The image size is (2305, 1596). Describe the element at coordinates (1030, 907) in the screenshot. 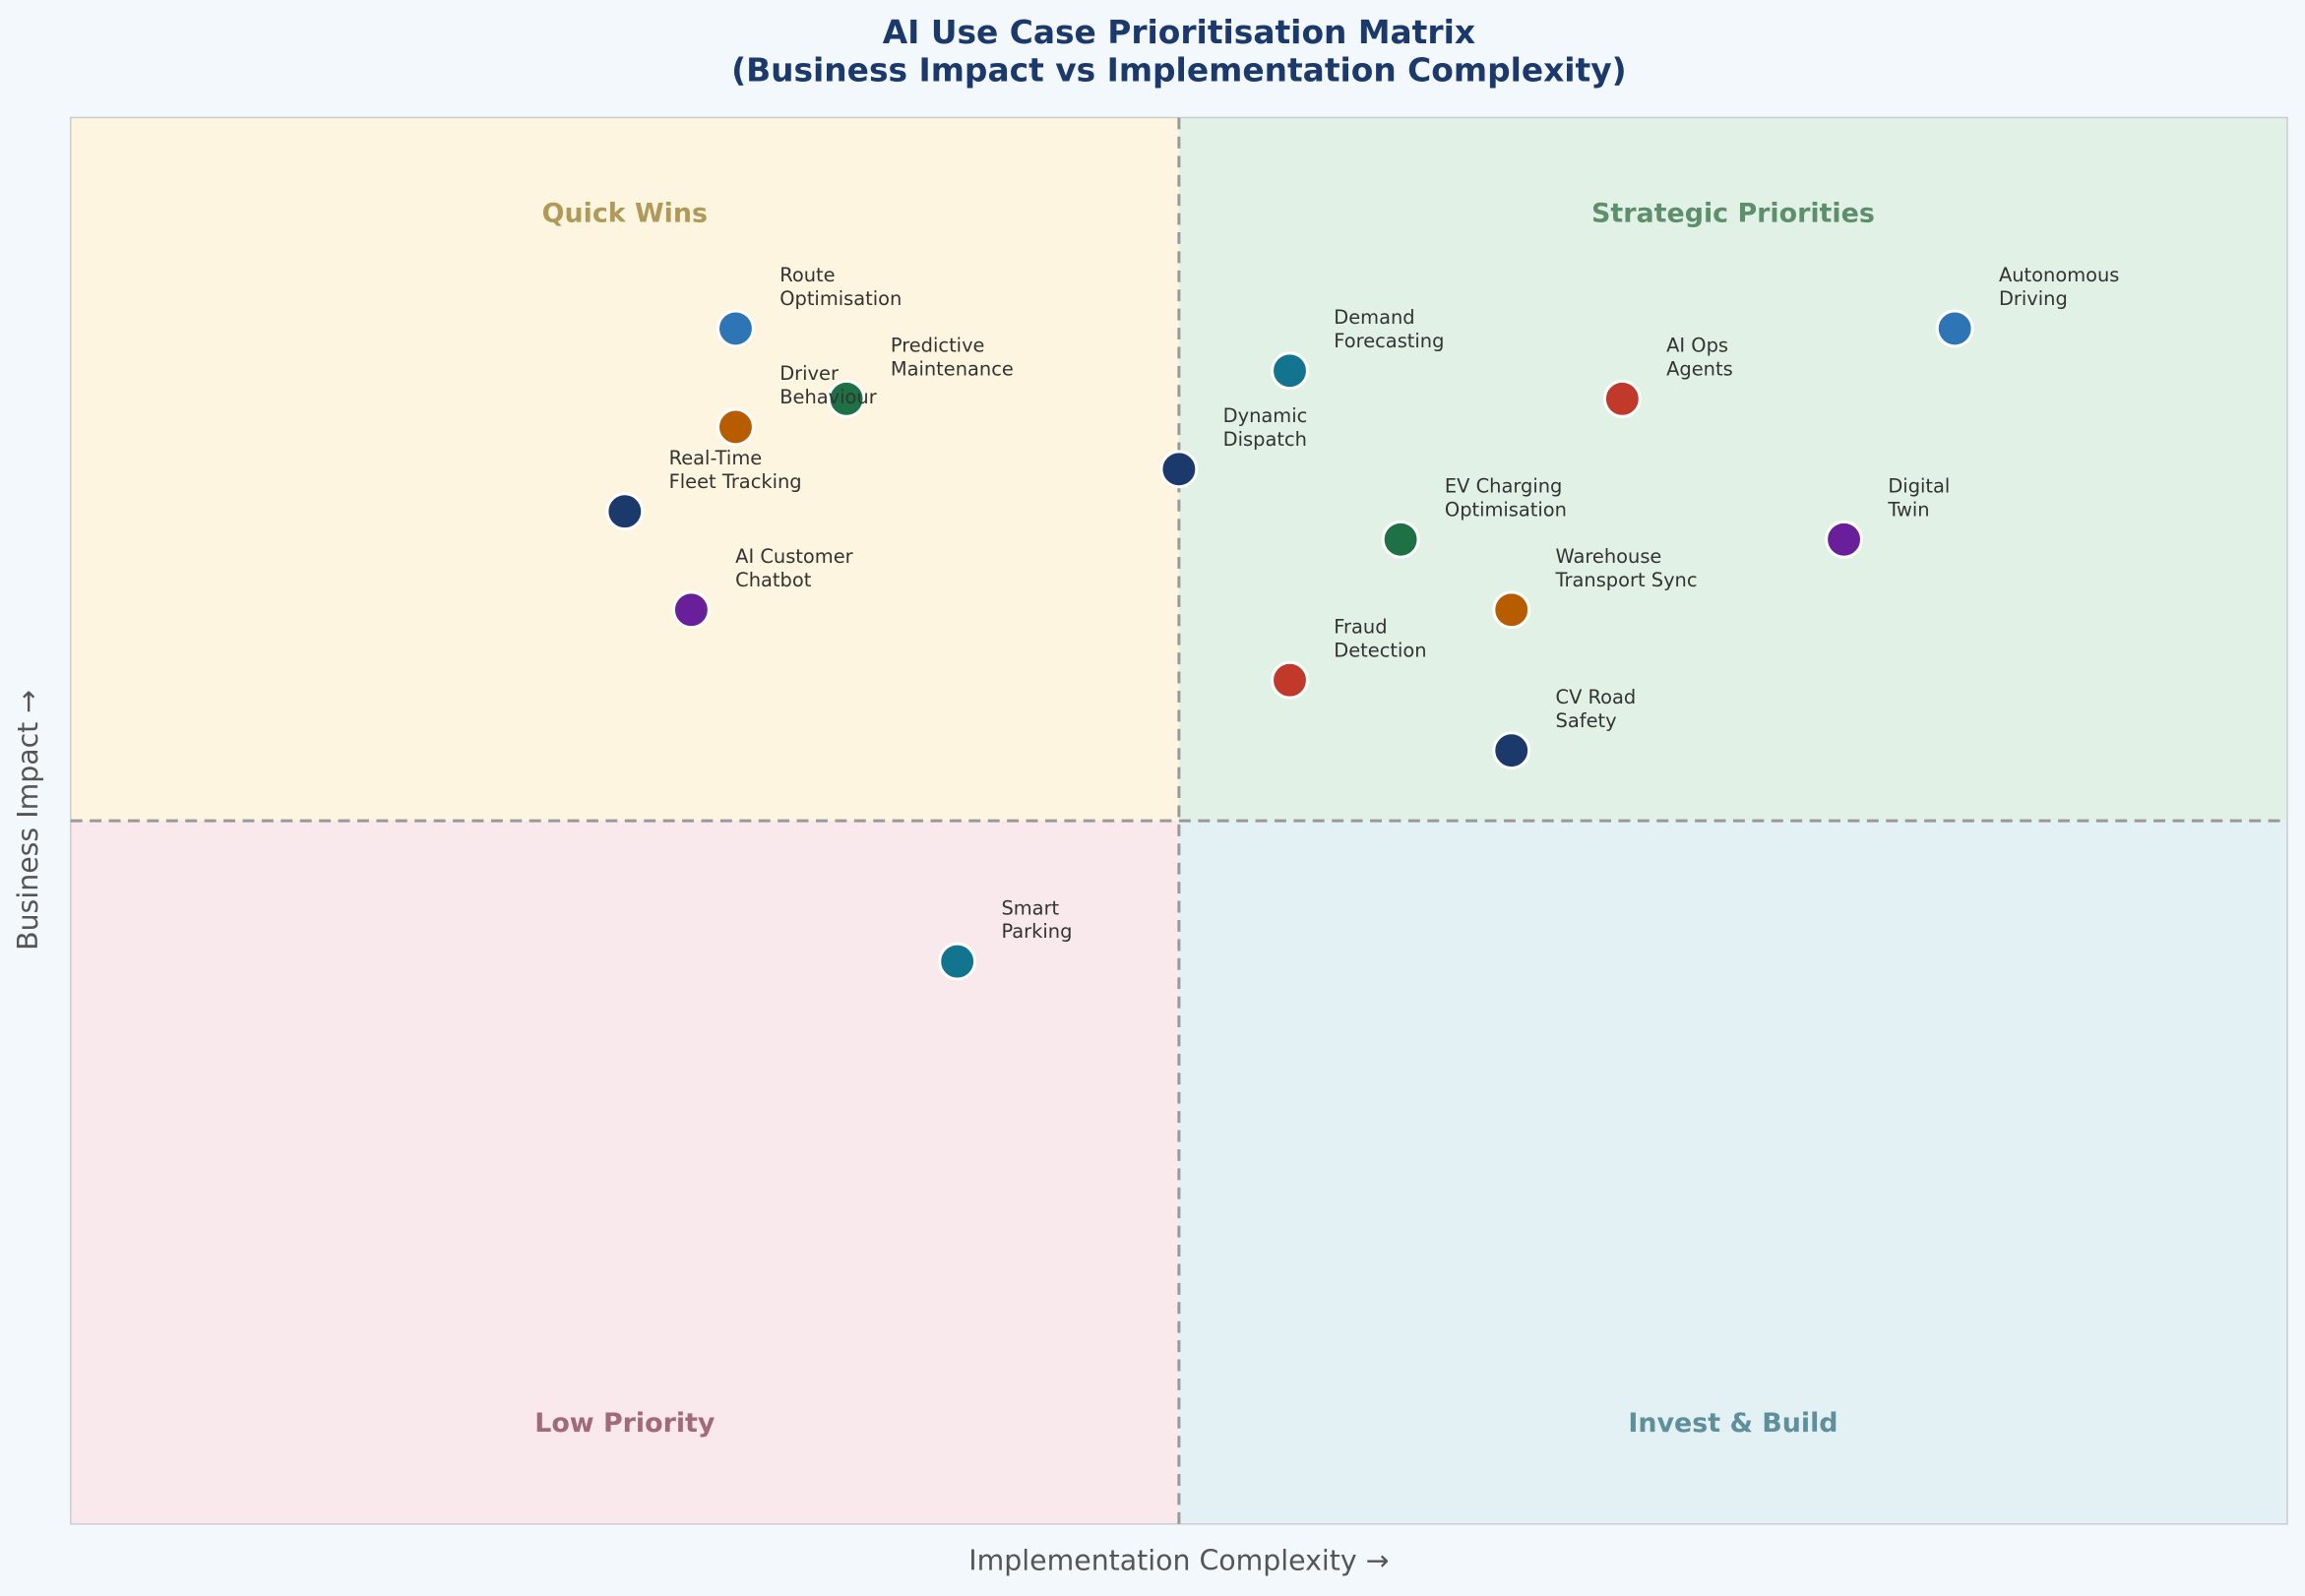

I see `point-label-line: Smart` at that location.